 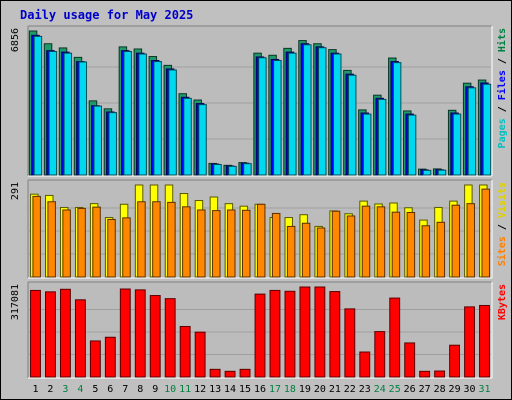 I want to click on day-label-2: 2, so click(x=50, y=389).